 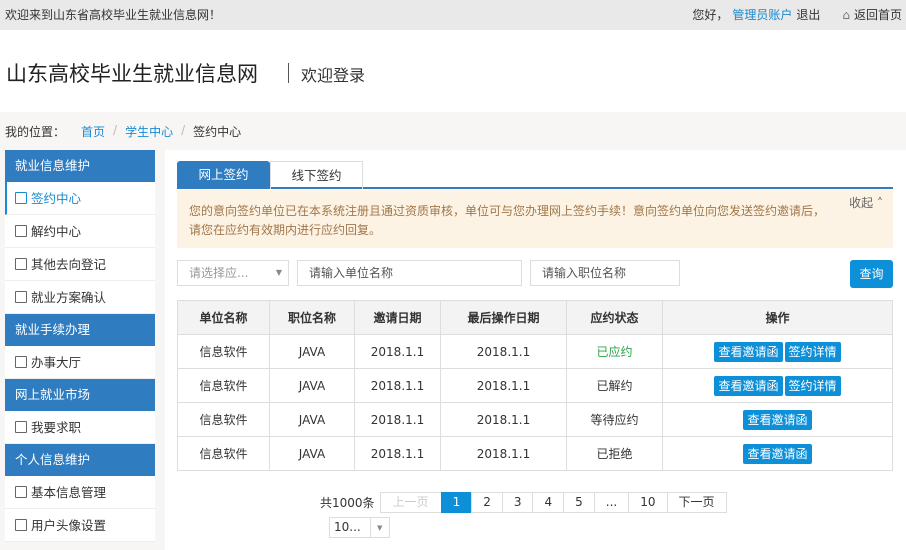 What do you see at coordinates (69, 264) in the screenshot?
I see `sidebar-item-label: 其他去向登记` at bounding box center [69, 264].